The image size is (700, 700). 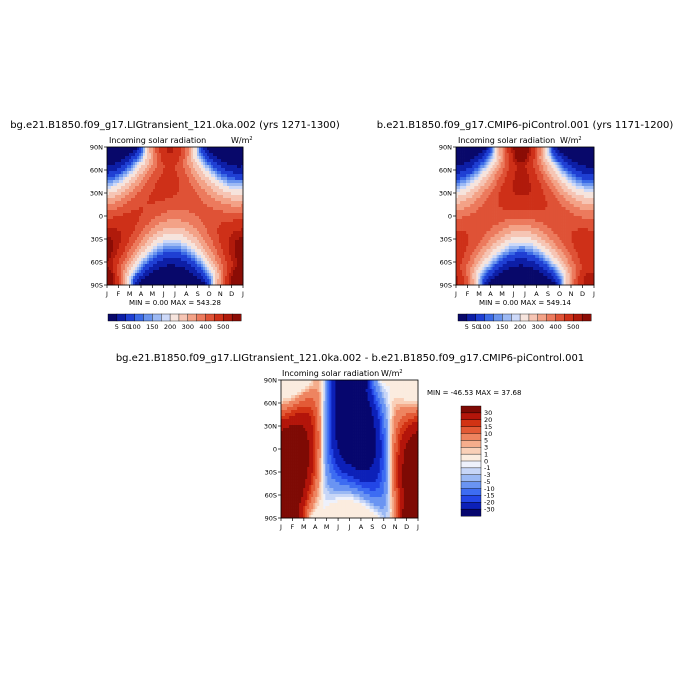 What do you see at coordinates (130, 317) in the screenshot?
I see `colorbar-swatch` at bounding box center [130, 317].